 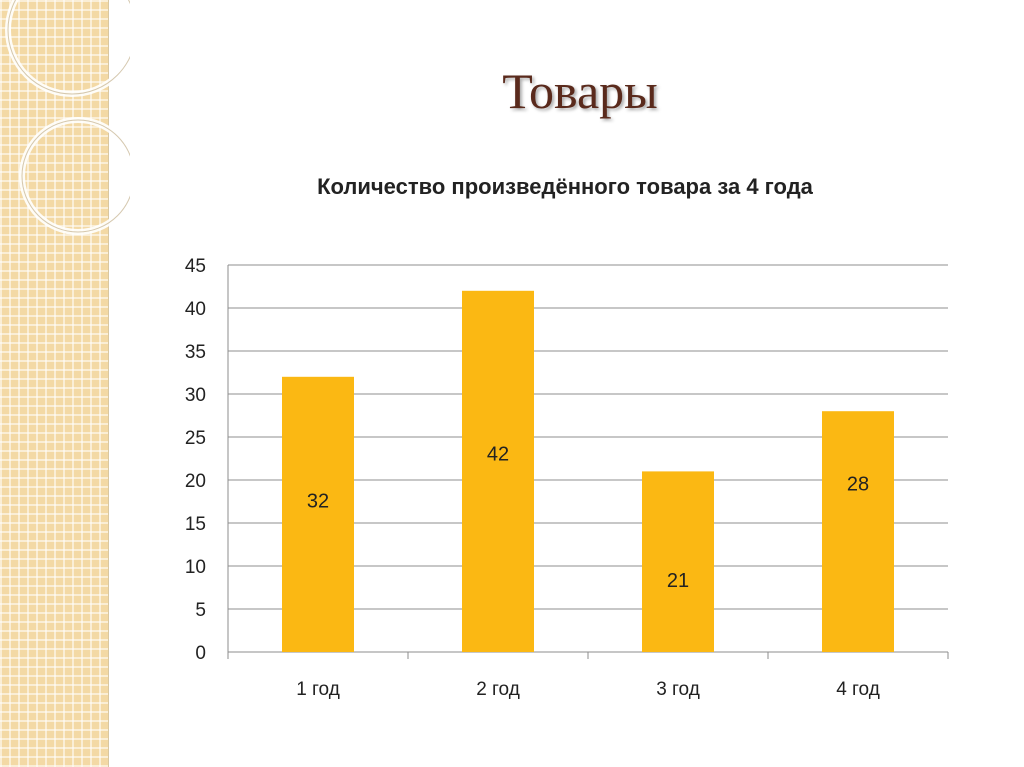 What do you see at coordinates (195, 395) in the screenshot?
I see `y-tick-label: 30` at bounding box center [195, 395].